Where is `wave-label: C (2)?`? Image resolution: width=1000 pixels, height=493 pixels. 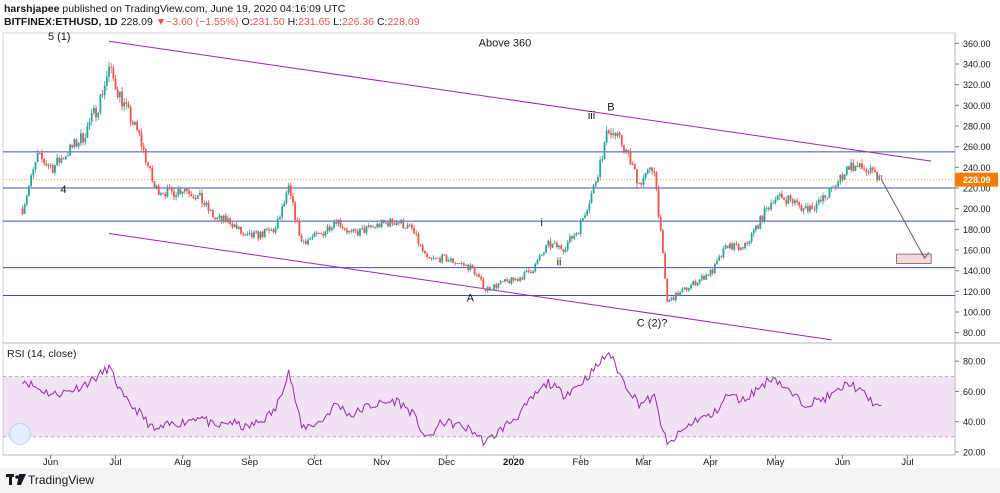
wave-label: C (2)? is located at coordinates (652, 323).